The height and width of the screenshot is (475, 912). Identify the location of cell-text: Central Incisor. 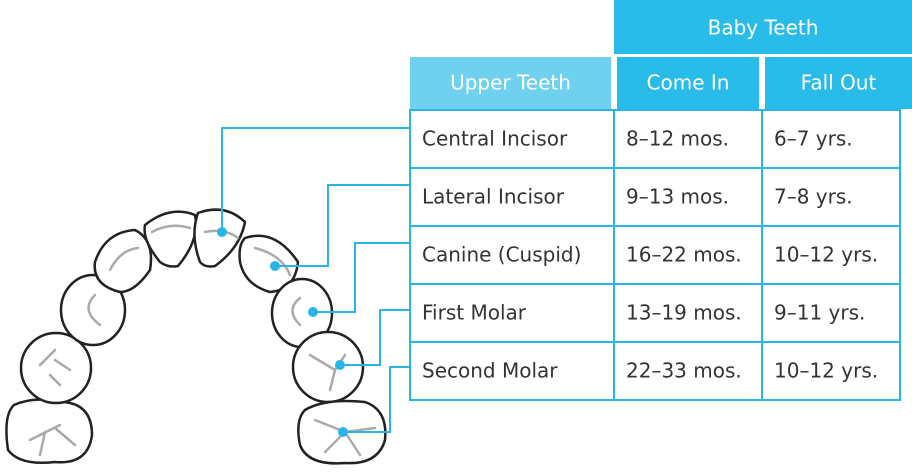
(495, 139).